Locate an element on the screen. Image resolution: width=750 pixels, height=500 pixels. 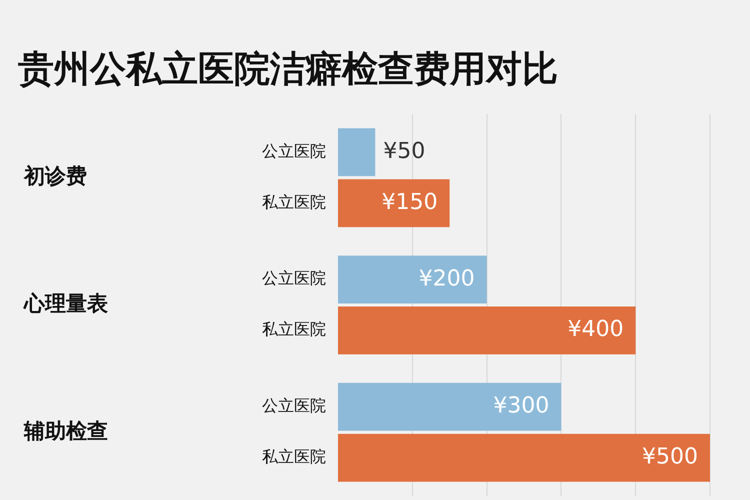
series-label: 公立医院 is located at coordinates (294, 150).